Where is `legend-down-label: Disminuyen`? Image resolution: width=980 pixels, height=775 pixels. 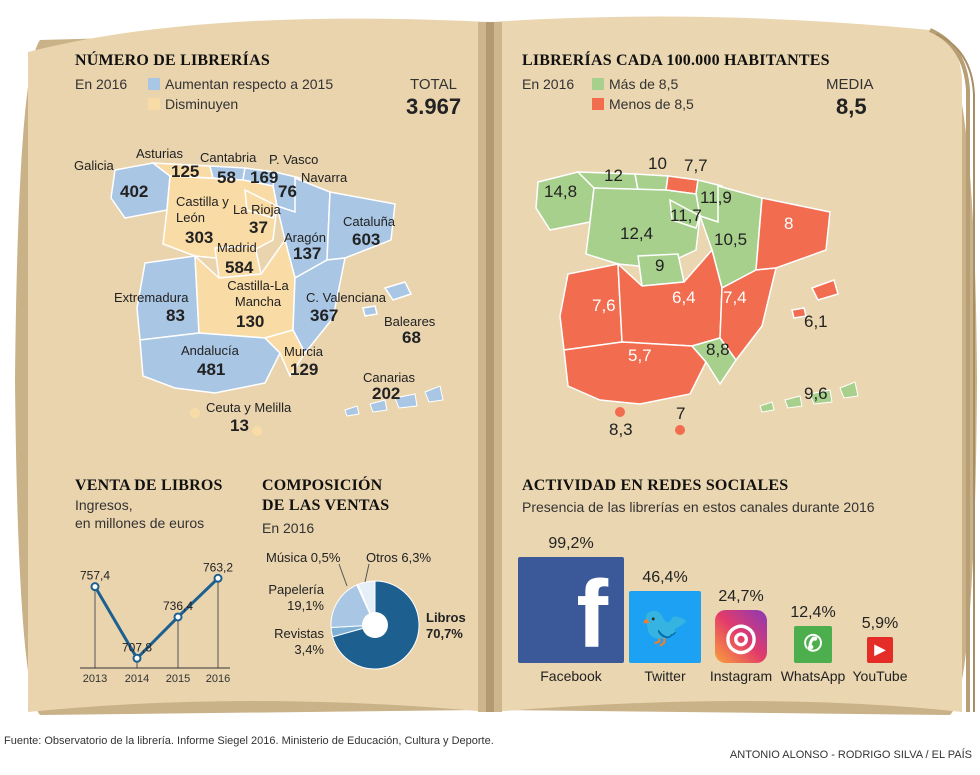
legend-down-label: Disminuyen is located at coordinates (202, 104).